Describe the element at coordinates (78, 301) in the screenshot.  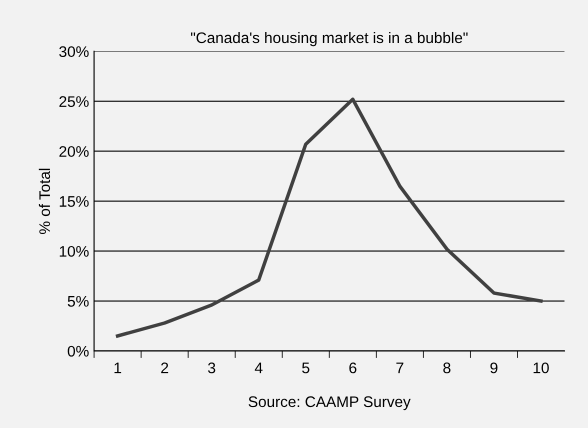
I see `y-tick-label: 5%` at that location.